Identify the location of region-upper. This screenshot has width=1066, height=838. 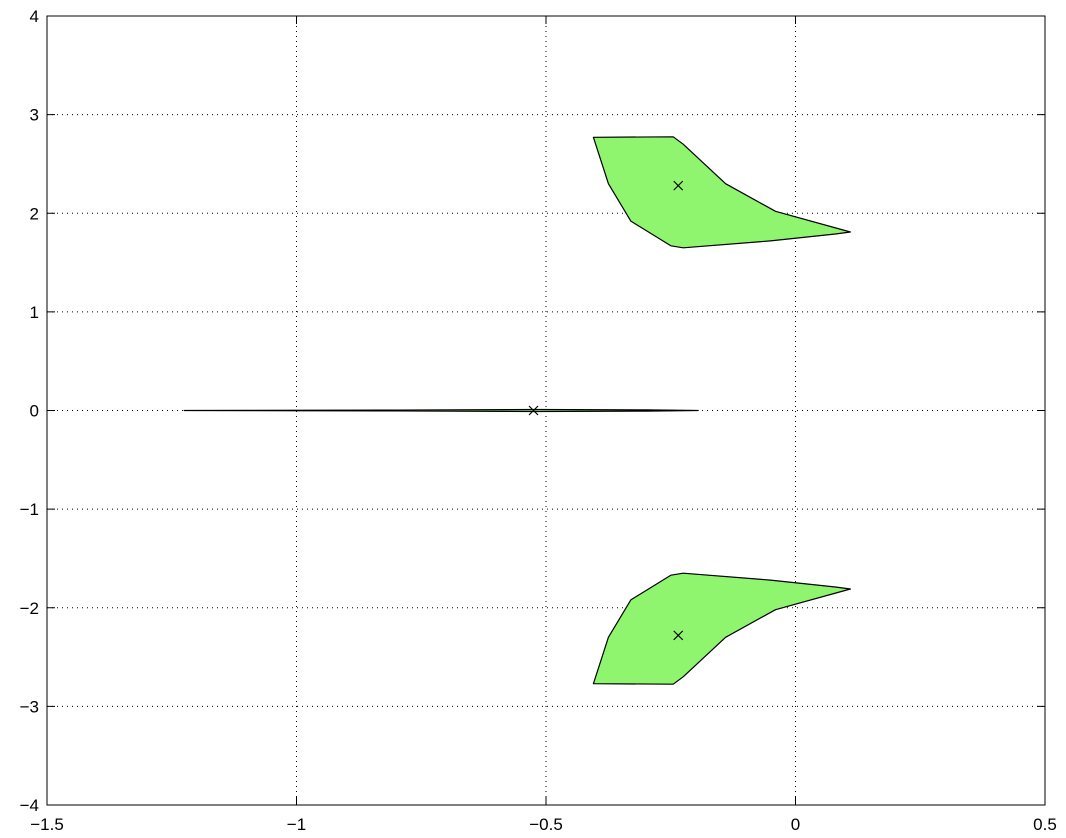
(722, 192).